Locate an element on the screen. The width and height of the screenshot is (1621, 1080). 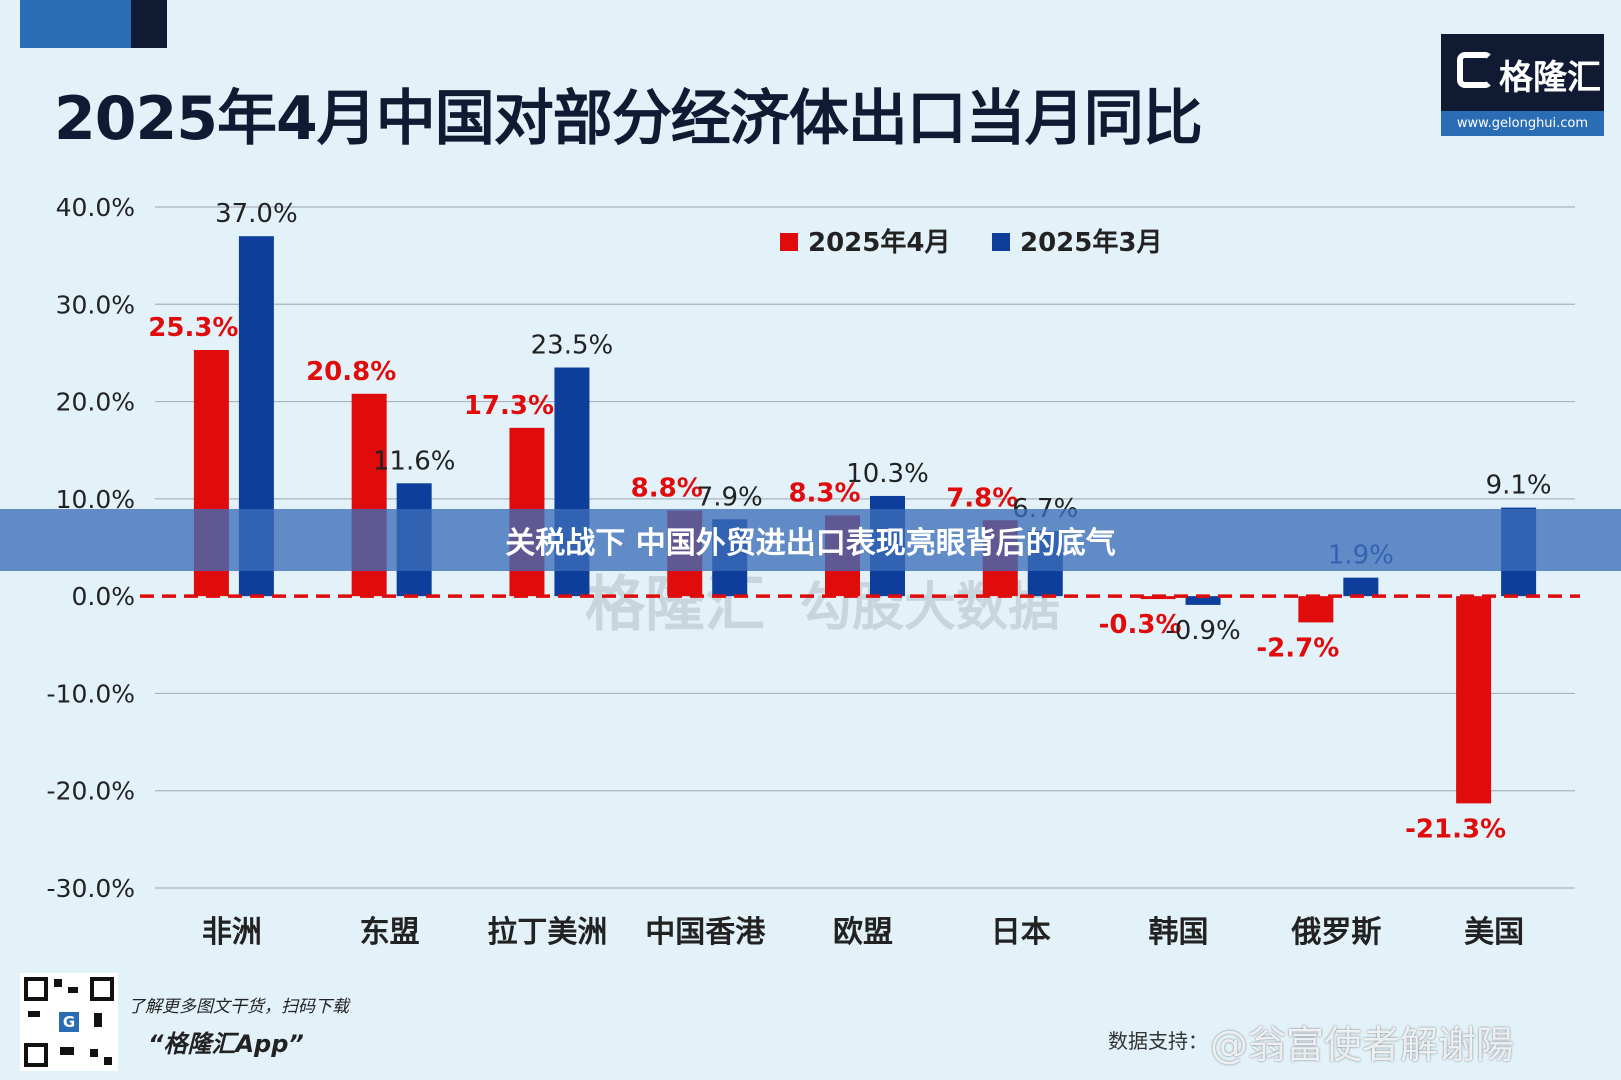
data-label: 25.3% is located at coordinates (193, 328).